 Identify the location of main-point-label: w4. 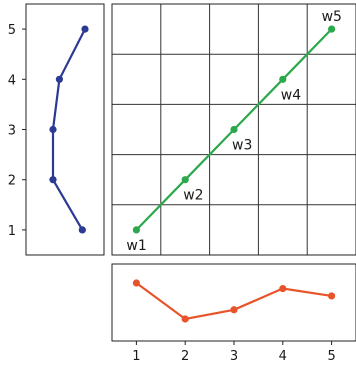
(291, 95).